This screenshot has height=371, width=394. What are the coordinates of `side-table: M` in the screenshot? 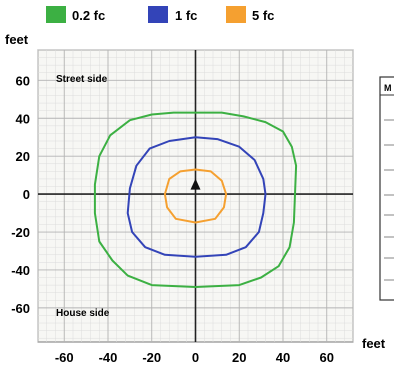 It's located at (386, 188).